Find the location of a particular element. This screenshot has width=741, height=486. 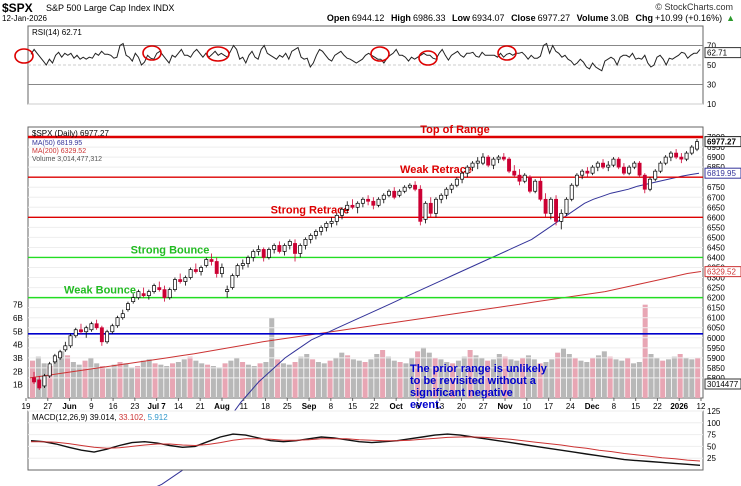

volume-value-box is located at coordinates (722, 384).